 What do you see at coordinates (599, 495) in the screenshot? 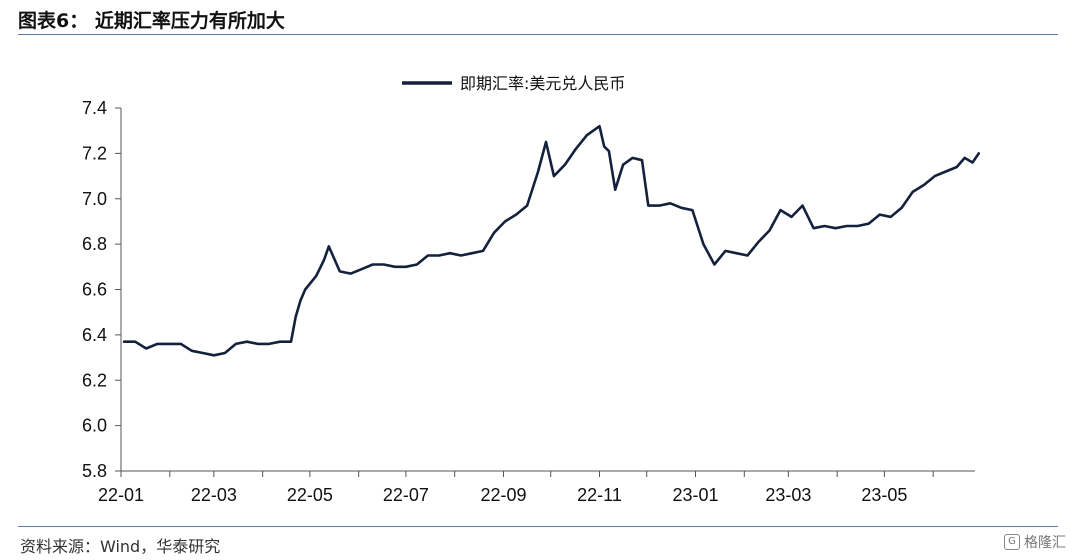
I see `x-tick-label: 22-11` at bounding box center [599, 495].